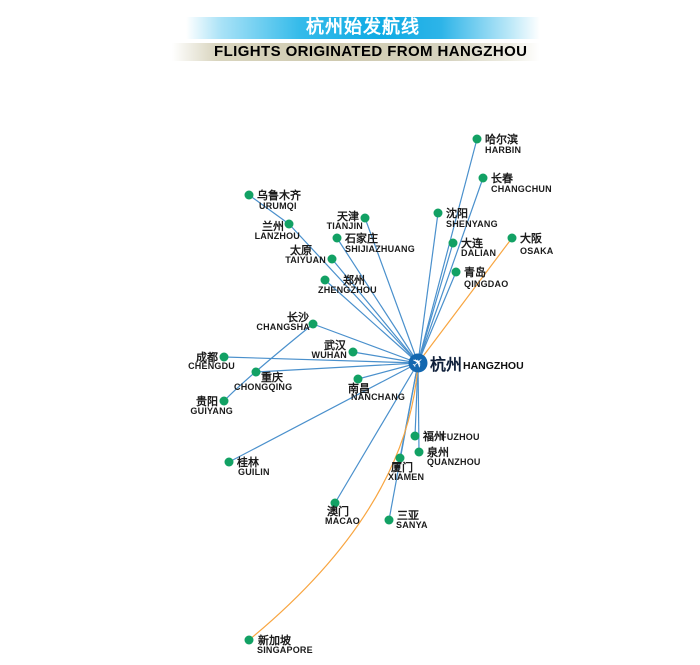 The width and height of the screenshot is (700, 665). Describe the element at coordinates (354, 280) in the screenshot. I see `city-label-zh-zhengzhou: 郑州` at that location.